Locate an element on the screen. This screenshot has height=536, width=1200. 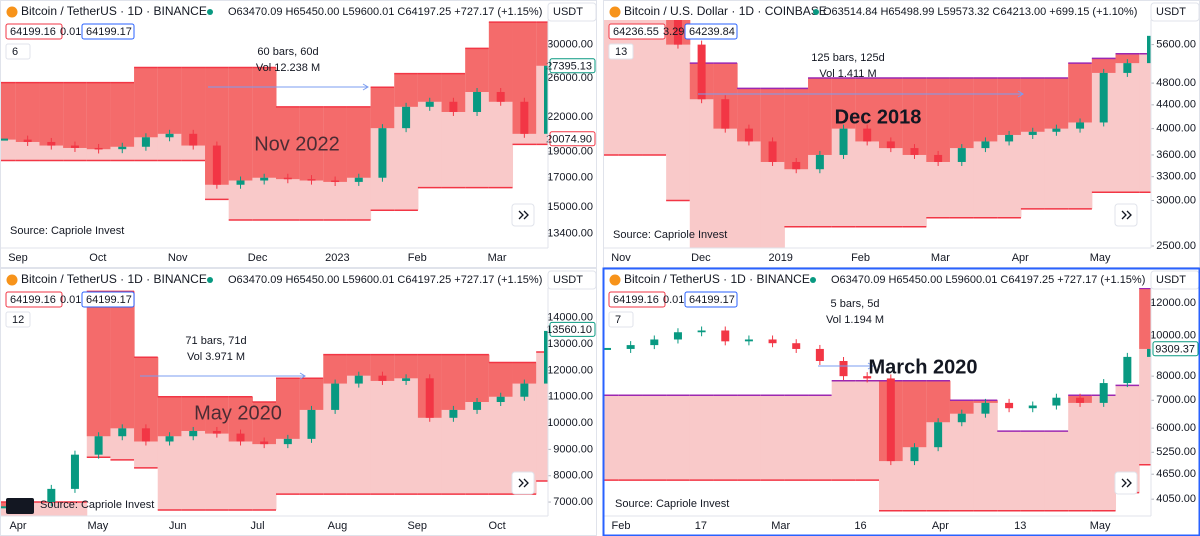
x-tick-label: Feb is located at coordinates (860, 258).